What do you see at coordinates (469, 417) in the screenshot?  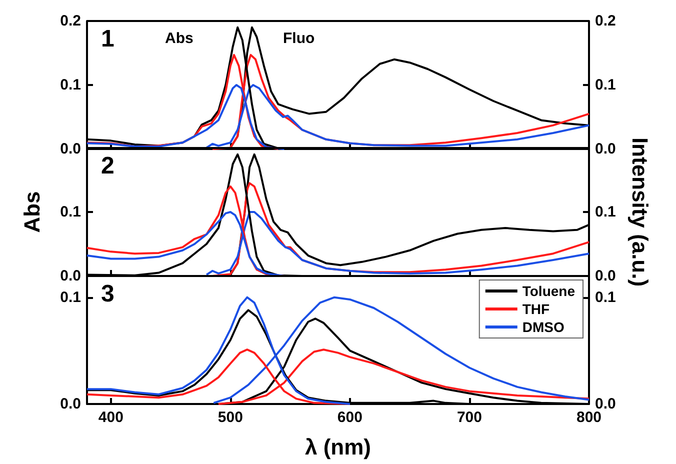 I see `x-tick-label: 700` at bounding box center [469, 417].